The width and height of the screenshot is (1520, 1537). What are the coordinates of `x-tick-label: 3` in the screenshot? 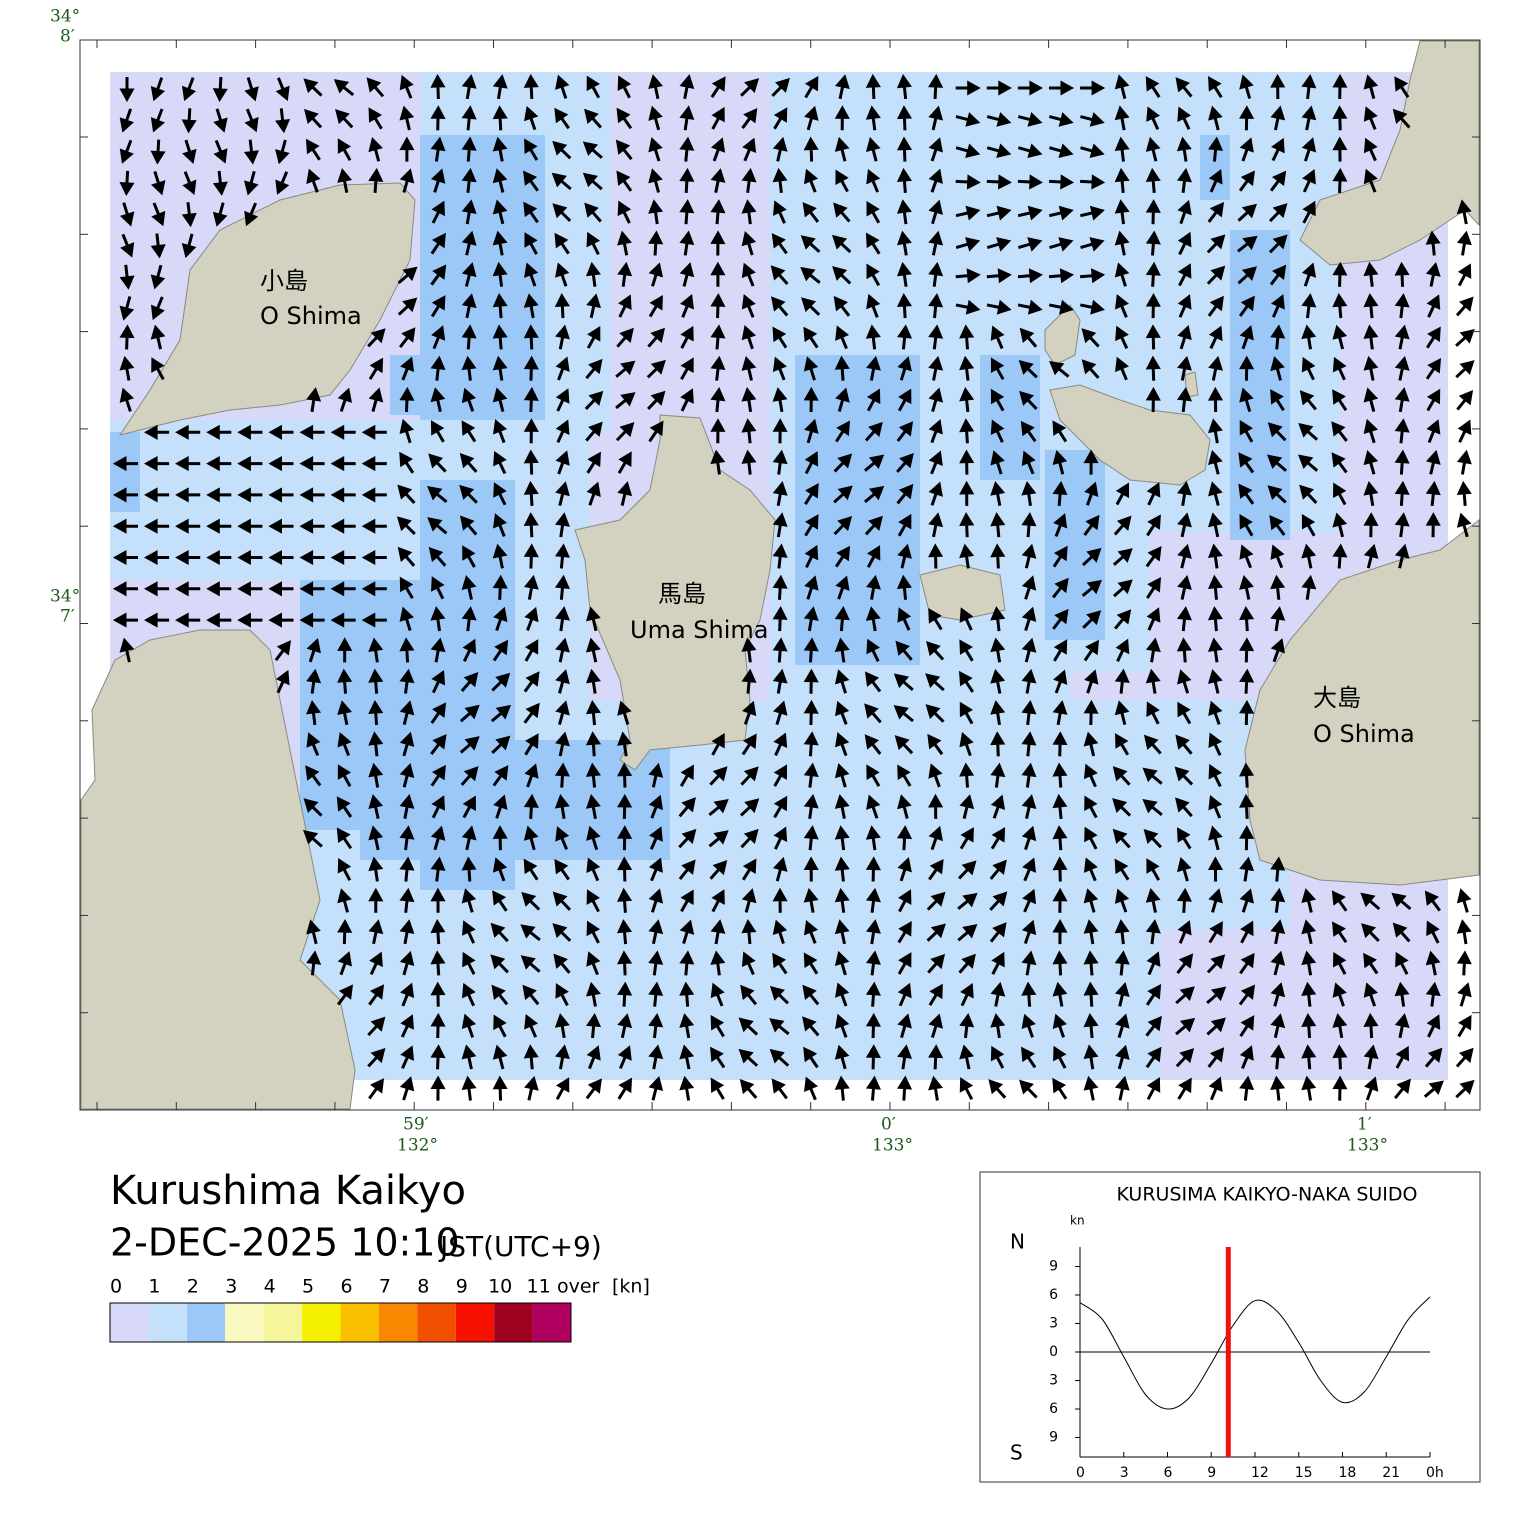 It's located at (1124, 1473).